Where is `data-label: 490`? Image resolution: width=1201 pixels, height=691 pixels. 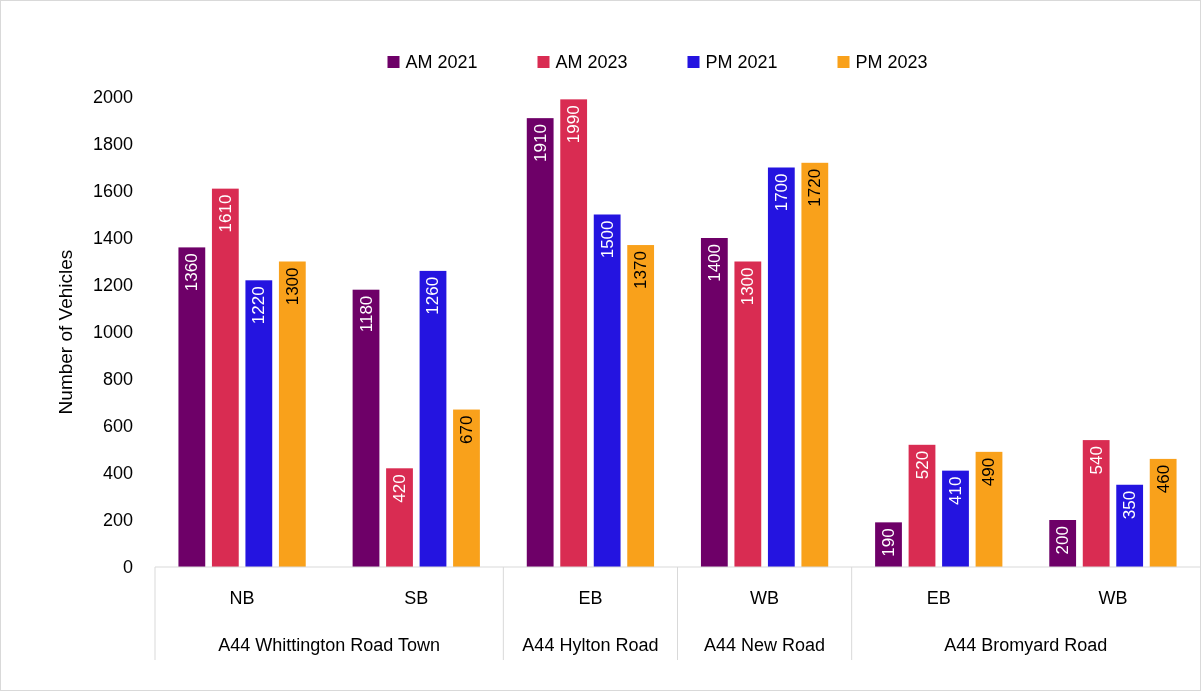 data-label: 490 is located at coordinates (989, 472).